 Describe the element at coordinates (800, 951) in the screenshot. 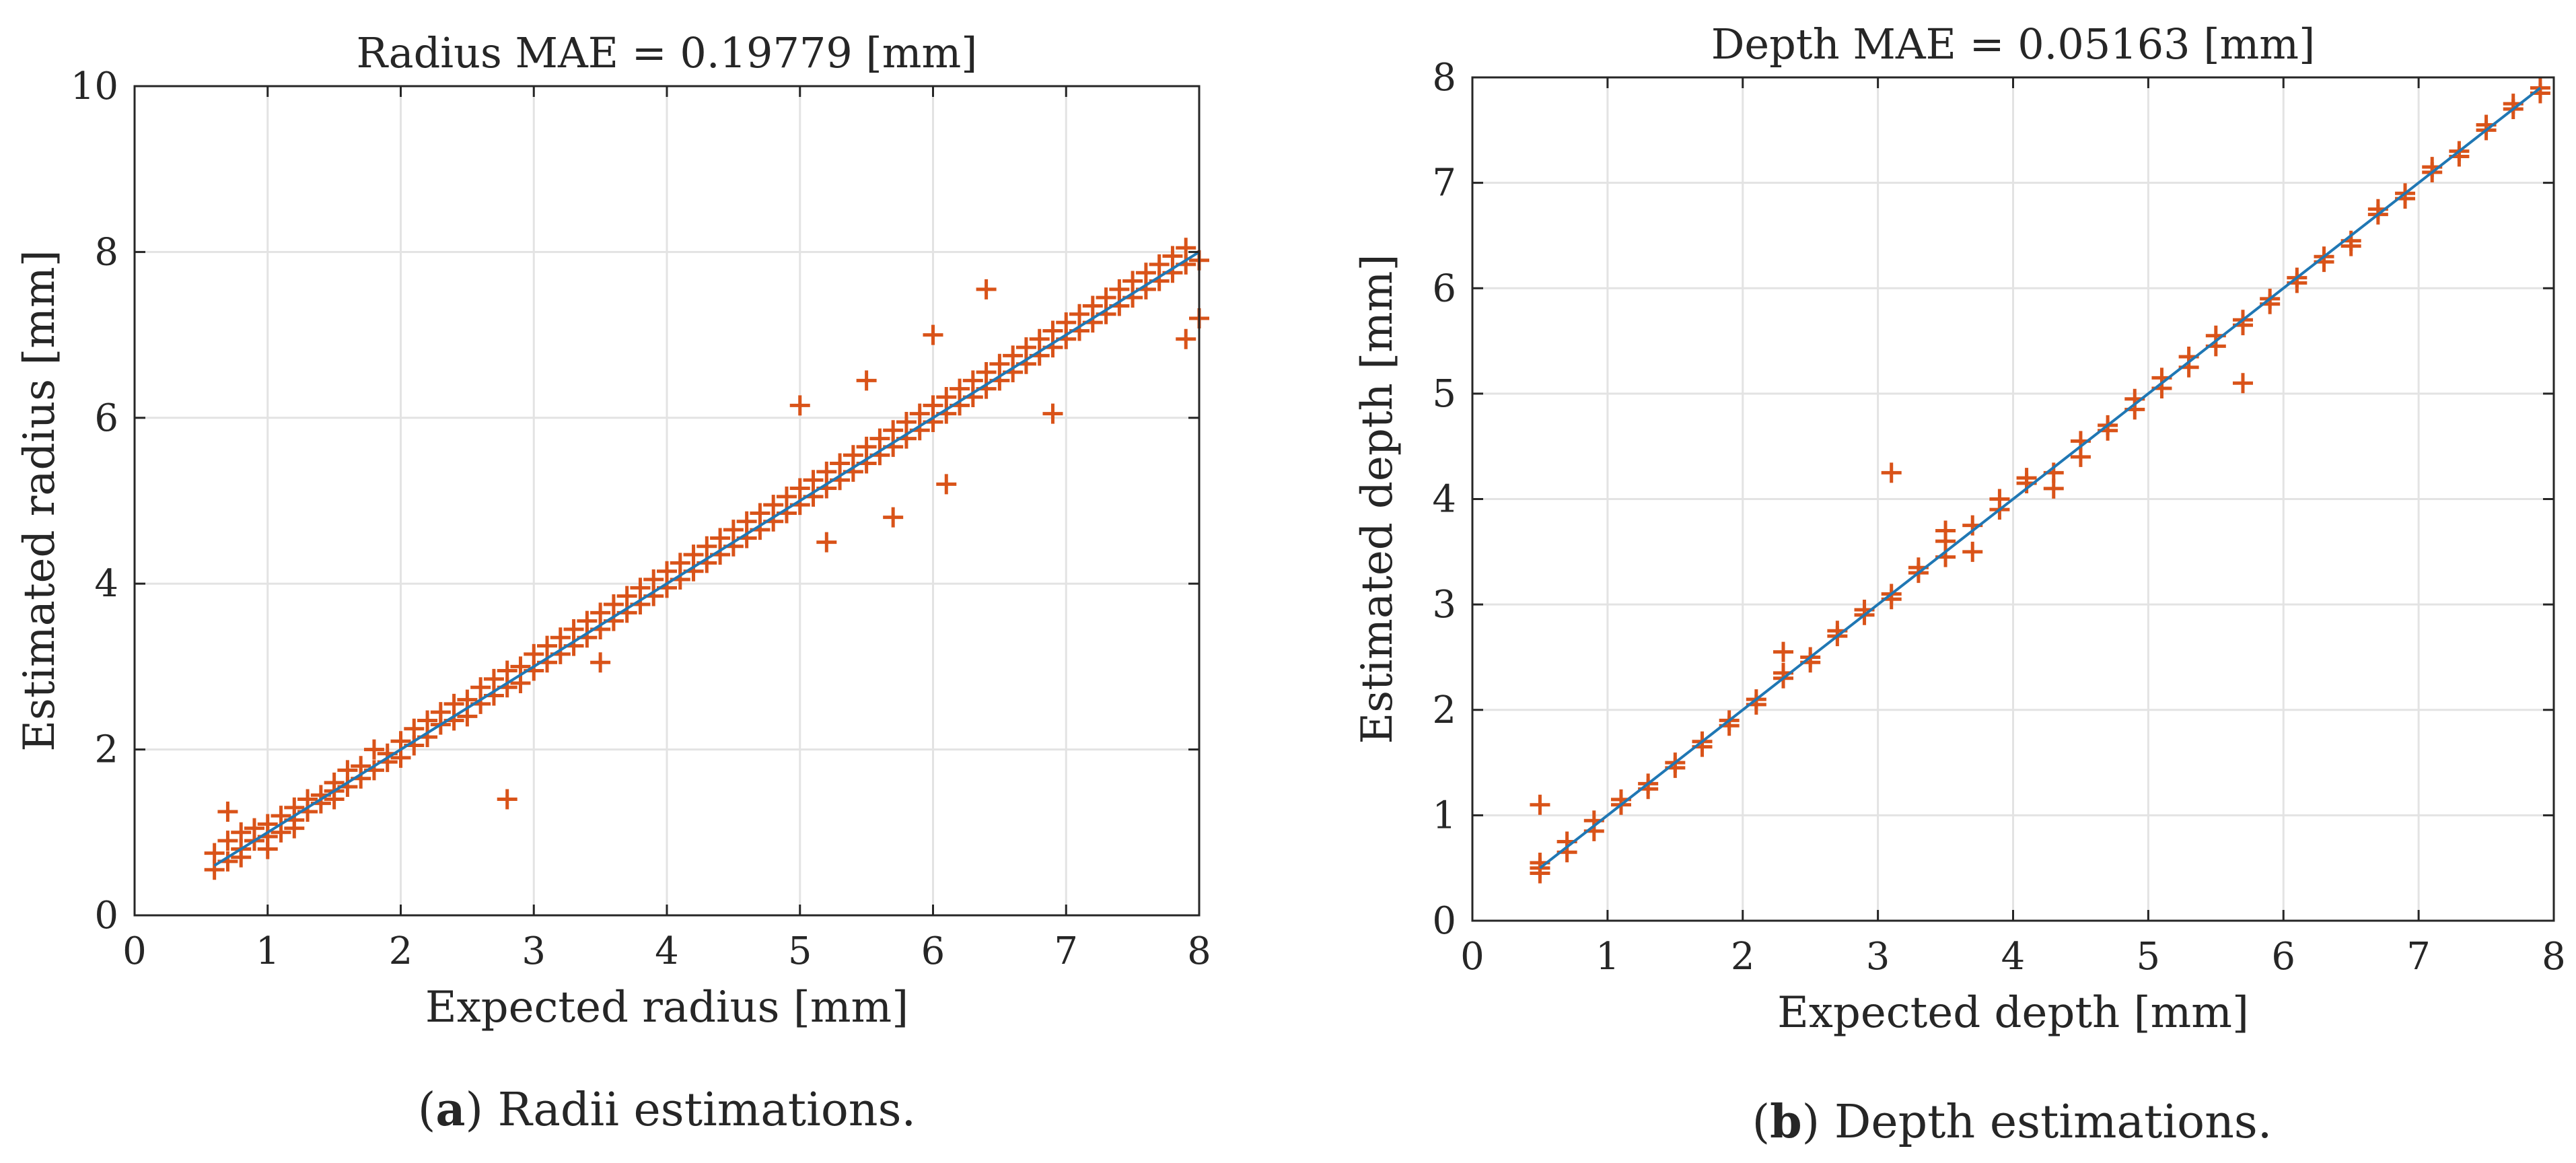

I see `x-tick-label: 5` at that location.